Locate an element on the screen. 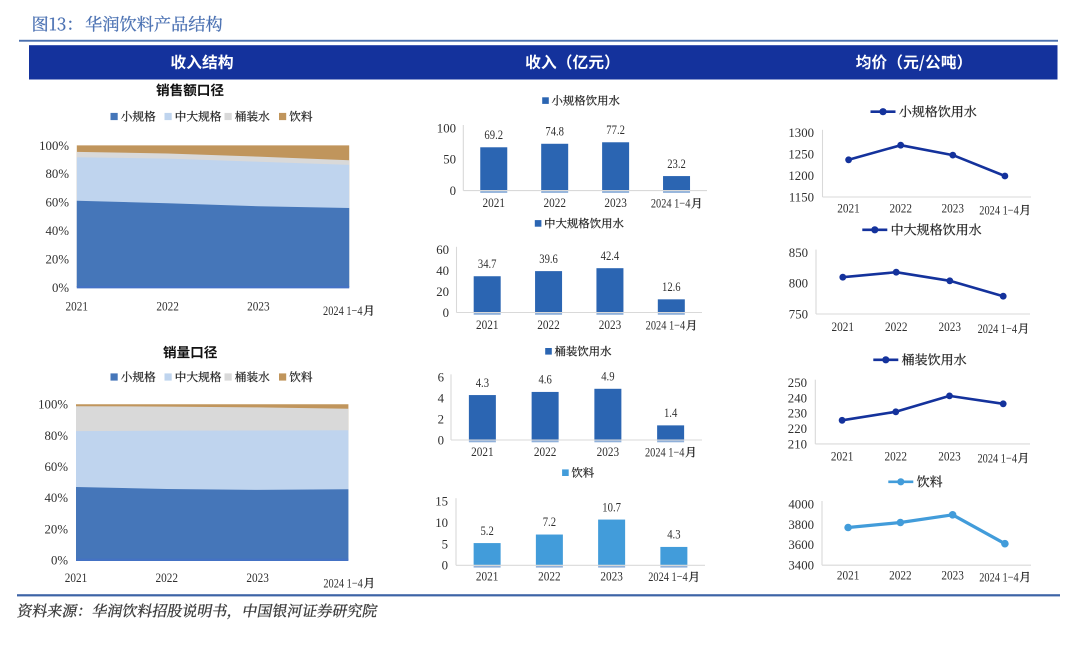  svg-text: 210 is located at coordinates (797, 444).